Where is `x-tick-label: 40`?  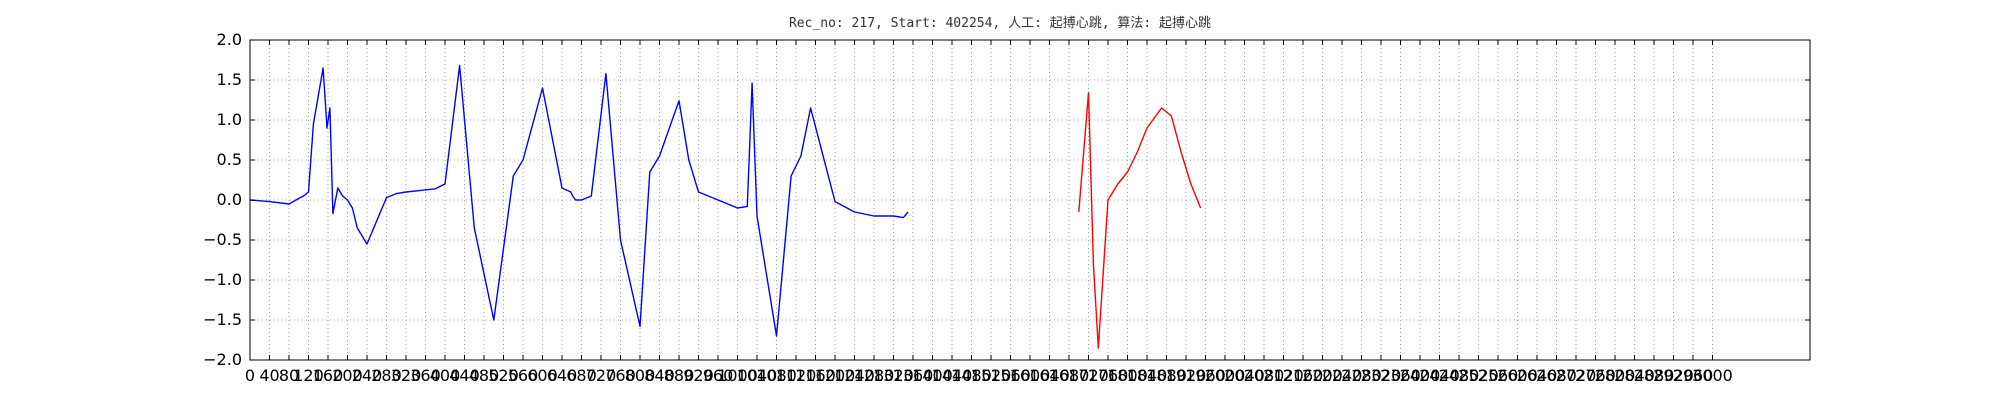
x-tick-label: 40 is located at coordinates (269, 375).